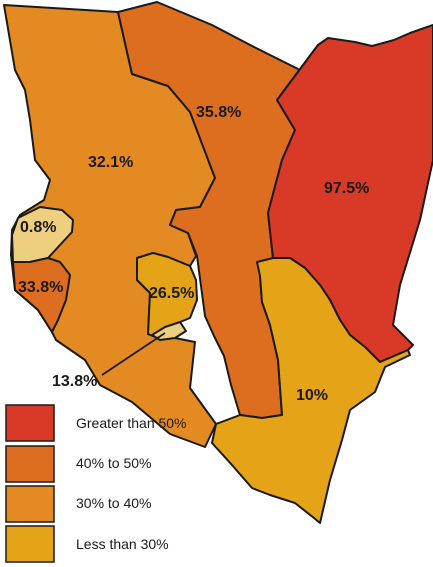 This screenshot has width=433, height=567. Describe the element at coordinates (114, 463) in the screenshot. I see `legend-label-40-to-50: 40% to 50%` at that location.